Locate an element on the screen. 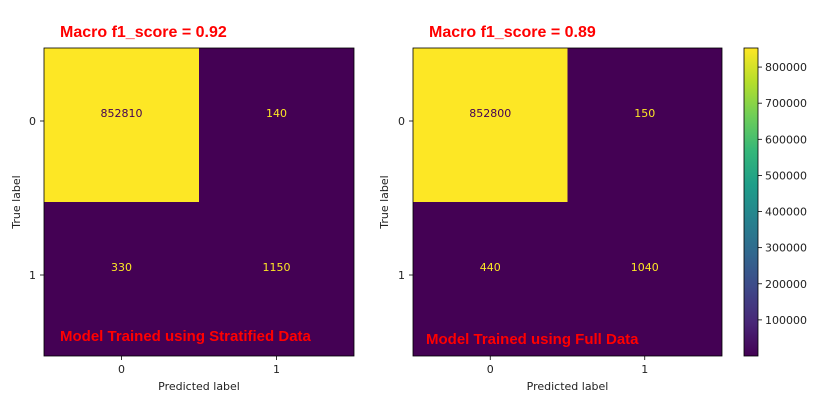 This screenshot has width=825, height=402. colorbar-tick-label: 200000 is located at coordinates (786, 284).